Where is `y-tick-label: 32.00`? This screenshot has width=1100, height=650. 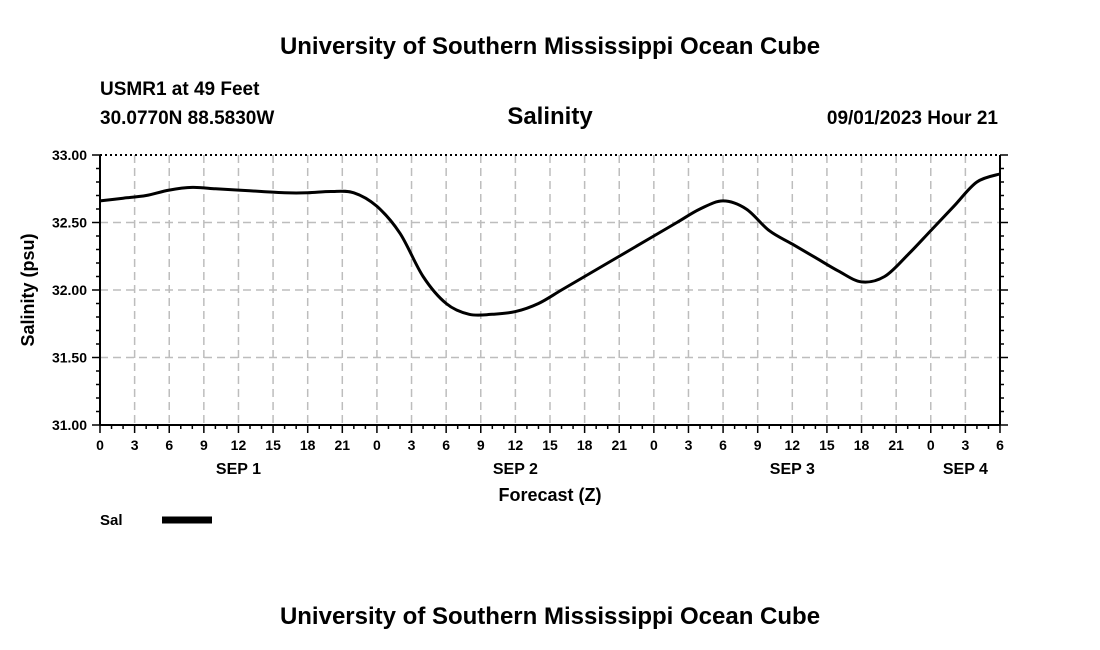 y-tick-label: 32.00 is located at coordinates (69, 290).